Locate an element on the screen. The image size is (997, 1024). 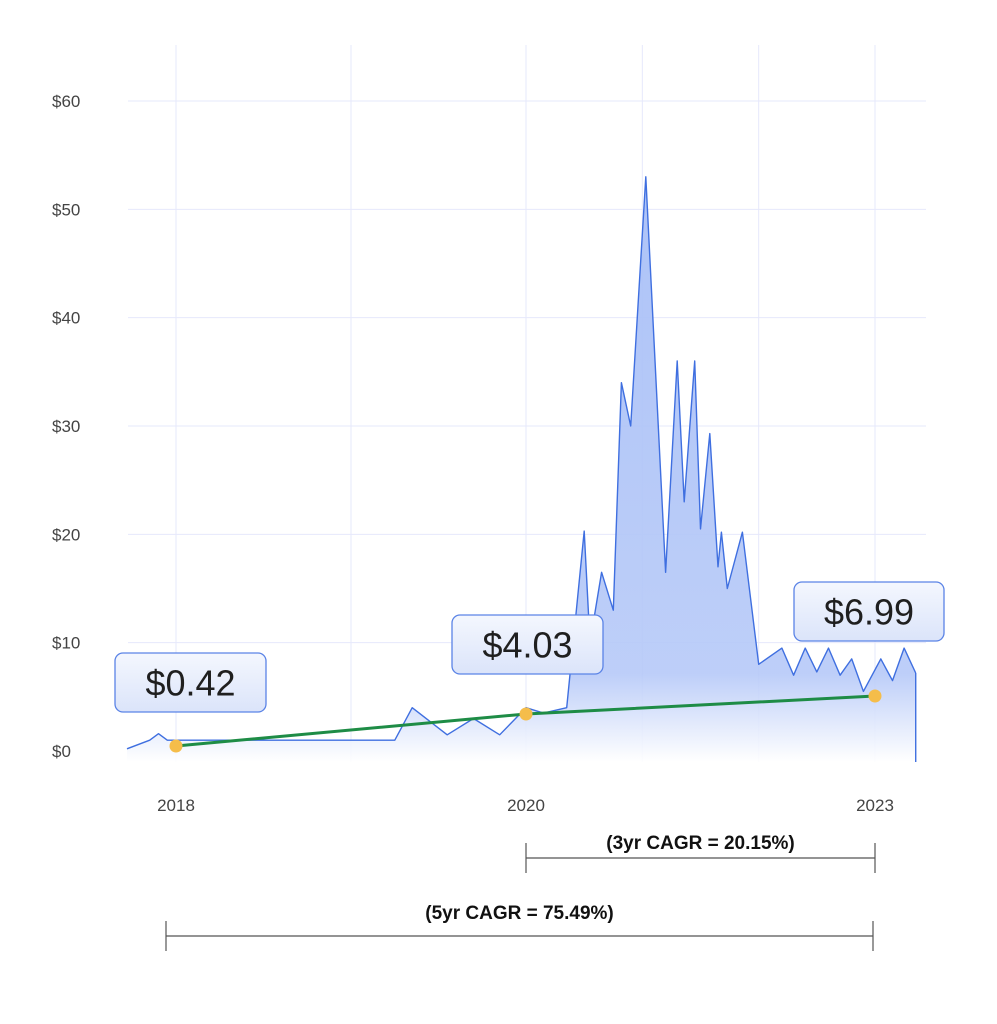
annotation-markers is located at coordinates (525, 721).